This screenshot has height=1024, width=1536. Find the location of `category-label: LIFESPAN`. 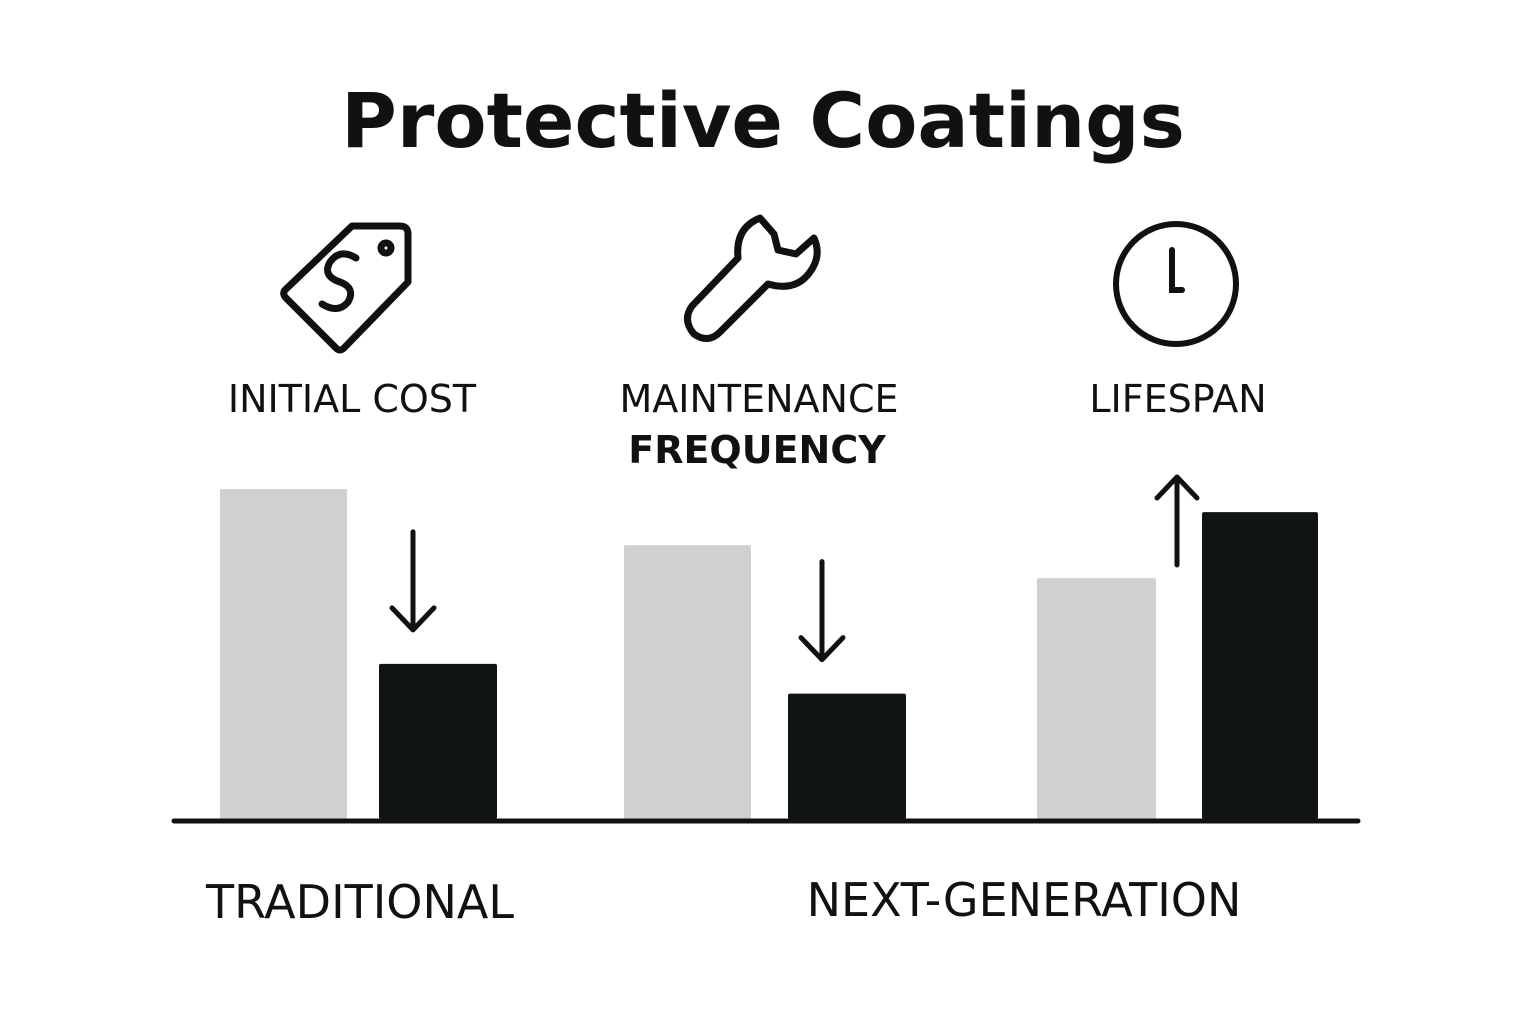

category-label: LIFESPAN is located at coordinates (1177, 399).